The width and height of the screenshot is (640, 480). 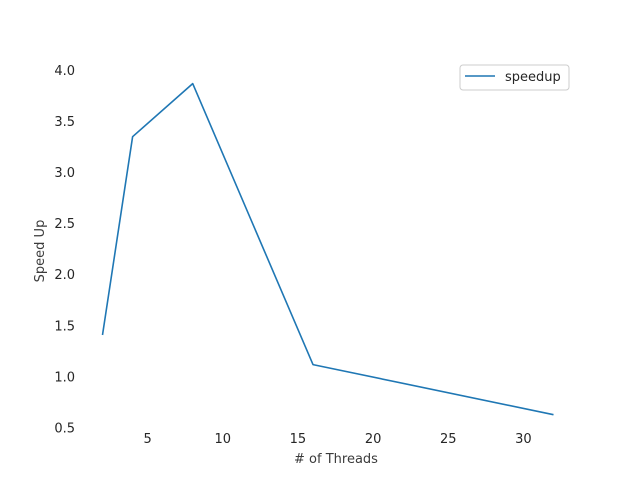 I want to click on legend-label-speedup: speedup, so click(x=533, y=77).